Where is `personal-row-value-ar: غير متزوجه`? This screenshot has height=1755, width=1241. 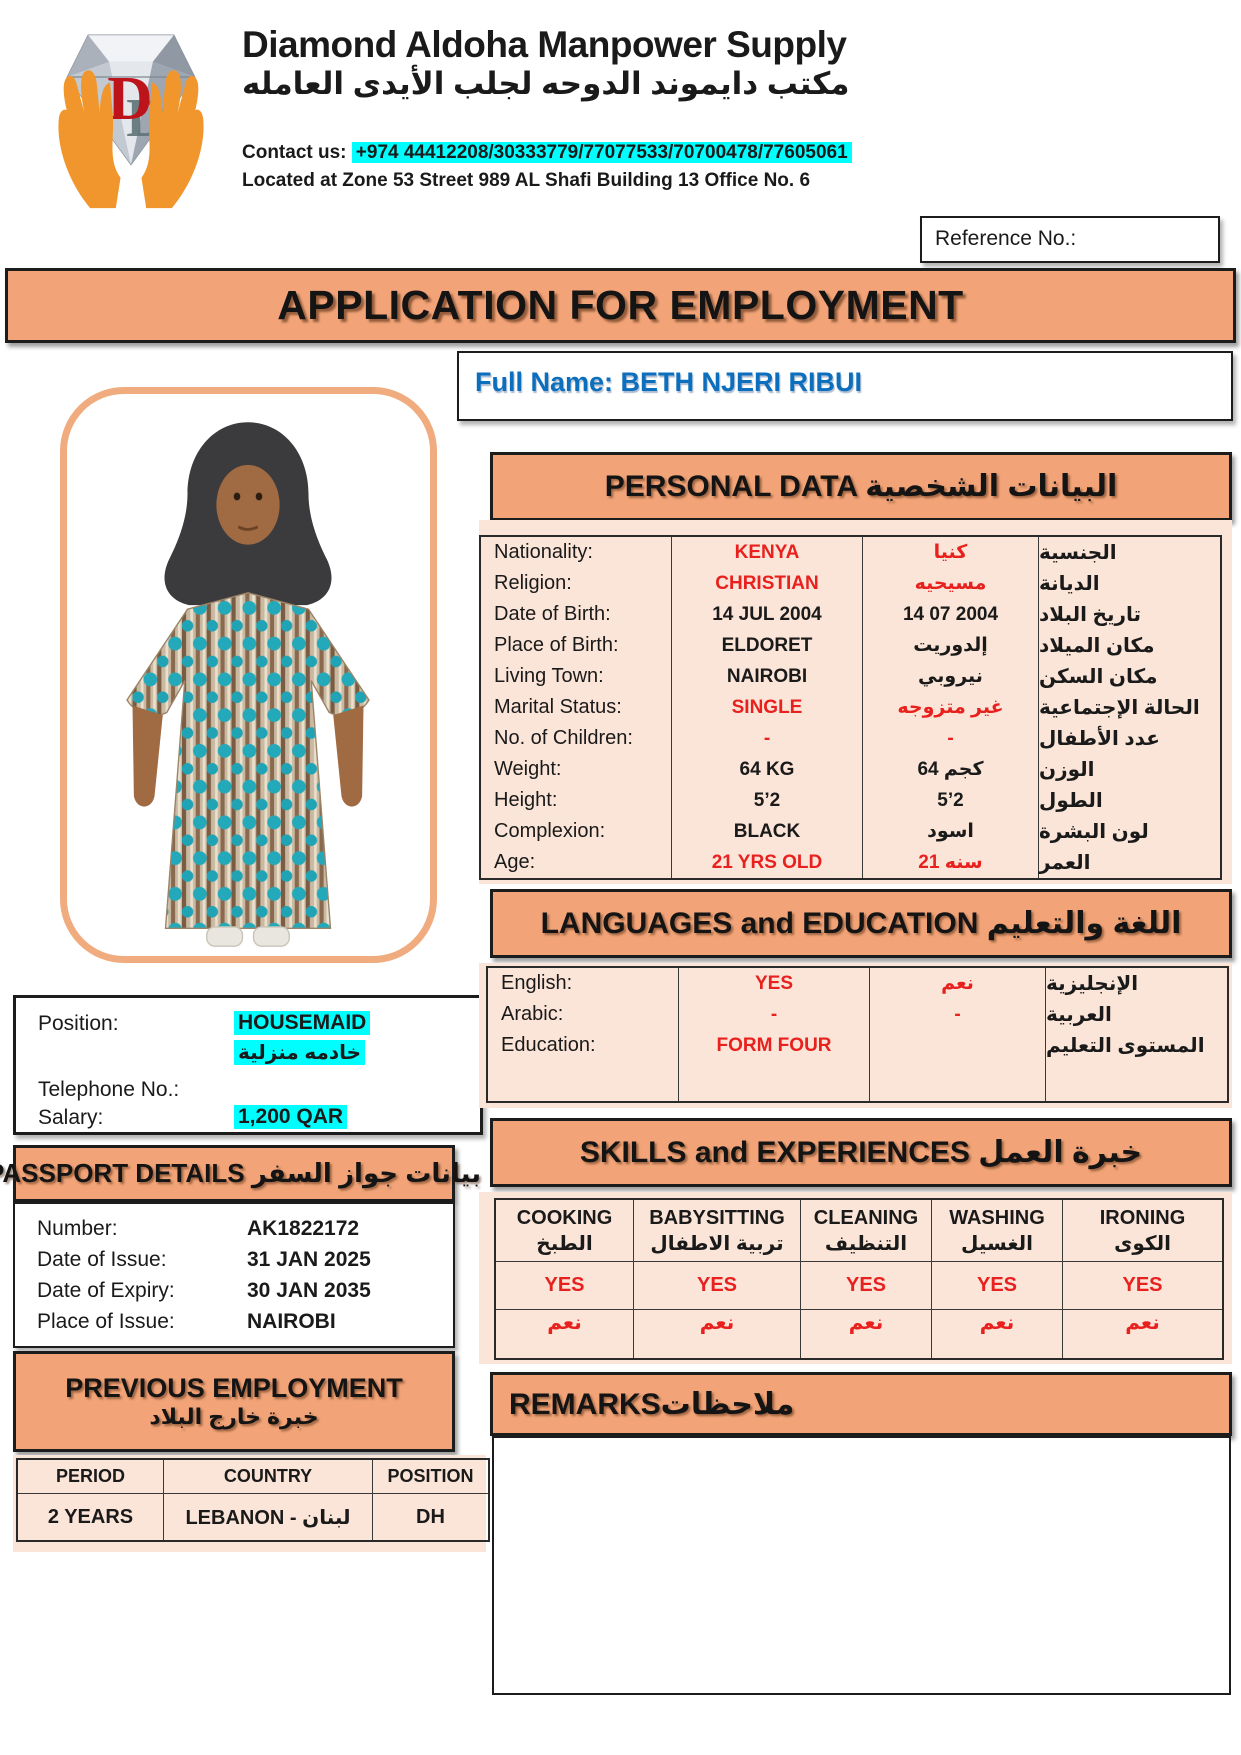 personal-row-value-ar: غير متزوجه is located at coordinates (951, 707).